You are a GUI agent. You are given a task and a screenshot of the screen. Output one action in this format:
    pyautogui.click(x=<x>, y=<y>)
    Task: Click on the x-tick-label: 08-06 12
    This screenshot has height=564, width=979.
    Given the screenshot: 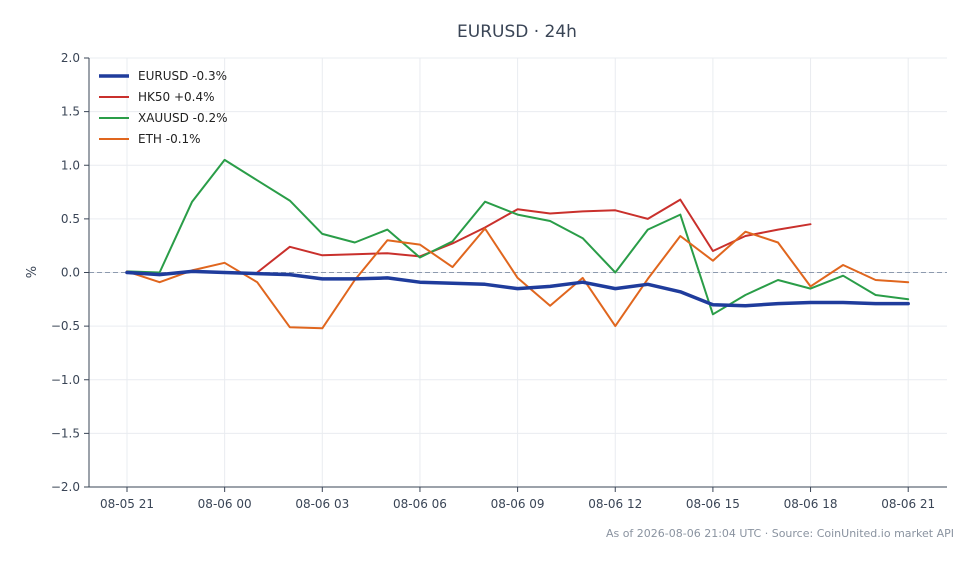 What is the action you would take?
    pyautogui.click(x=615, y=504)
    